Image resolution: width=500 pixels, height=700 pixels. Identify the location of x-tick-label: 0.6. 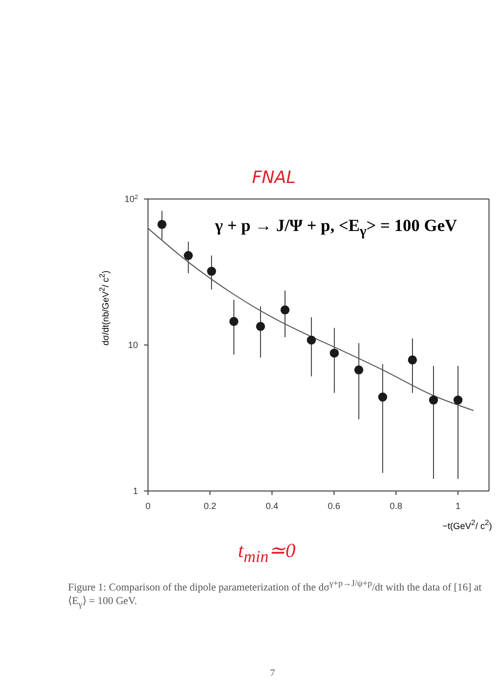
(334, 506).